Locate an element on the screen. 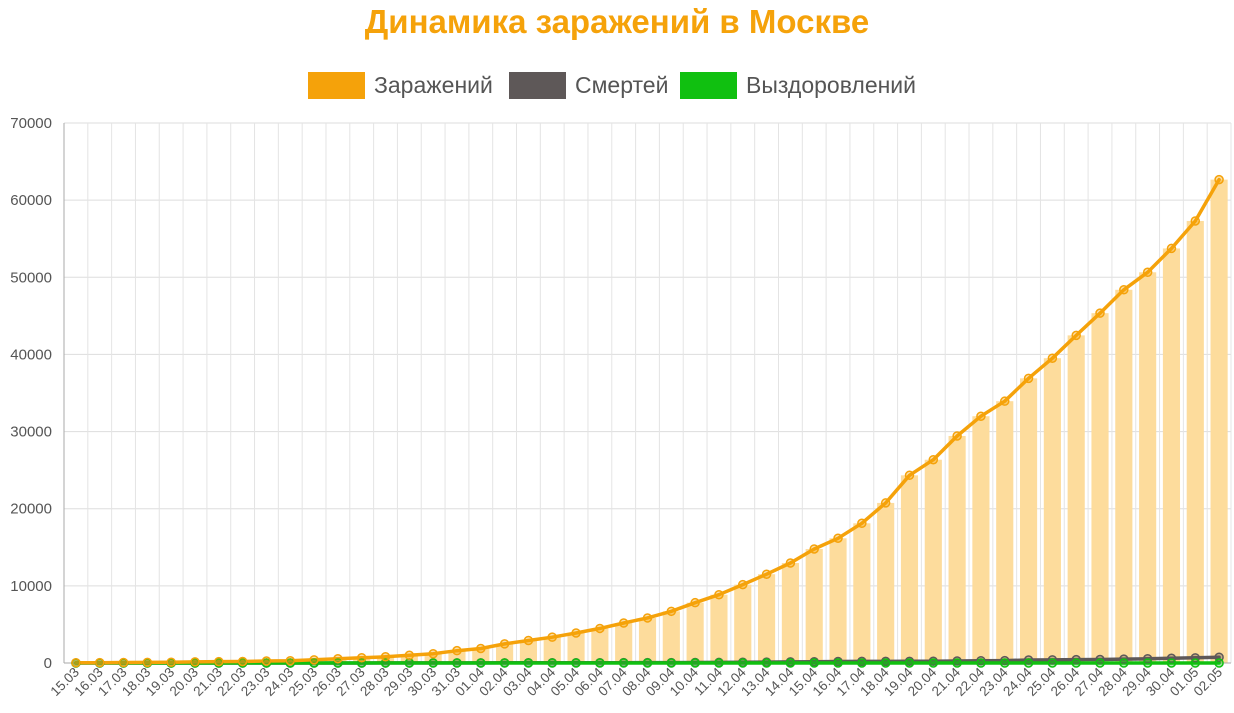  y-tick-label: 40000 is located at coordinates (31, 354).